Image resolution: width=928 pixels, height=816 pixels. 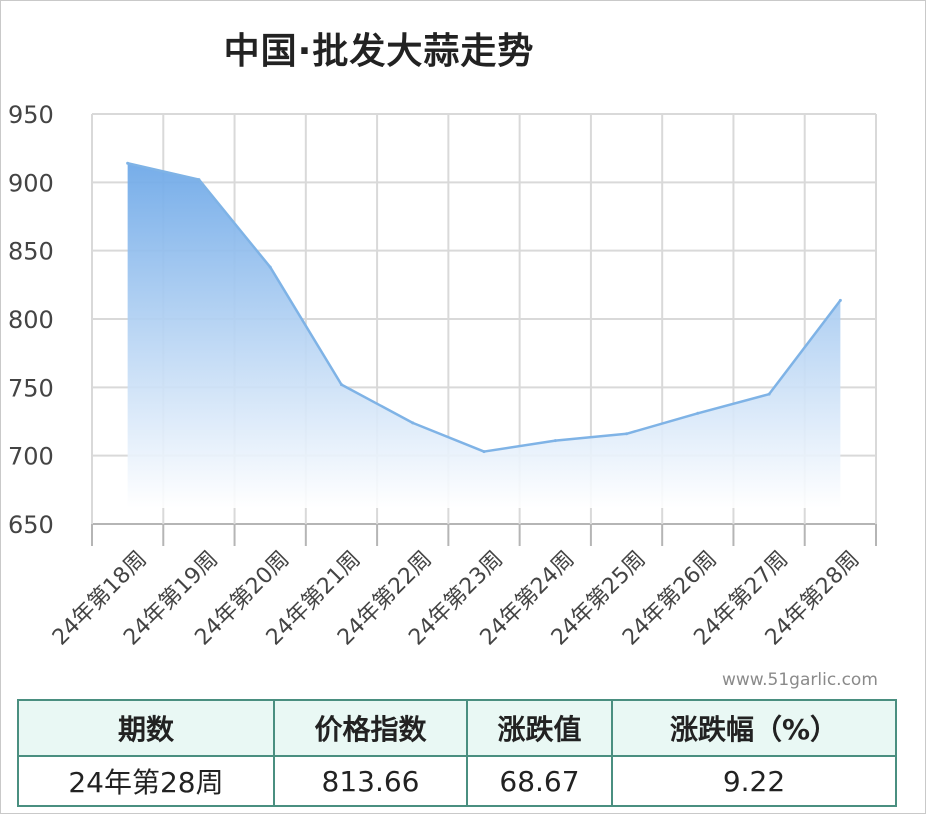 I want to click on header-period: 期数, so click(x=146, y=728).